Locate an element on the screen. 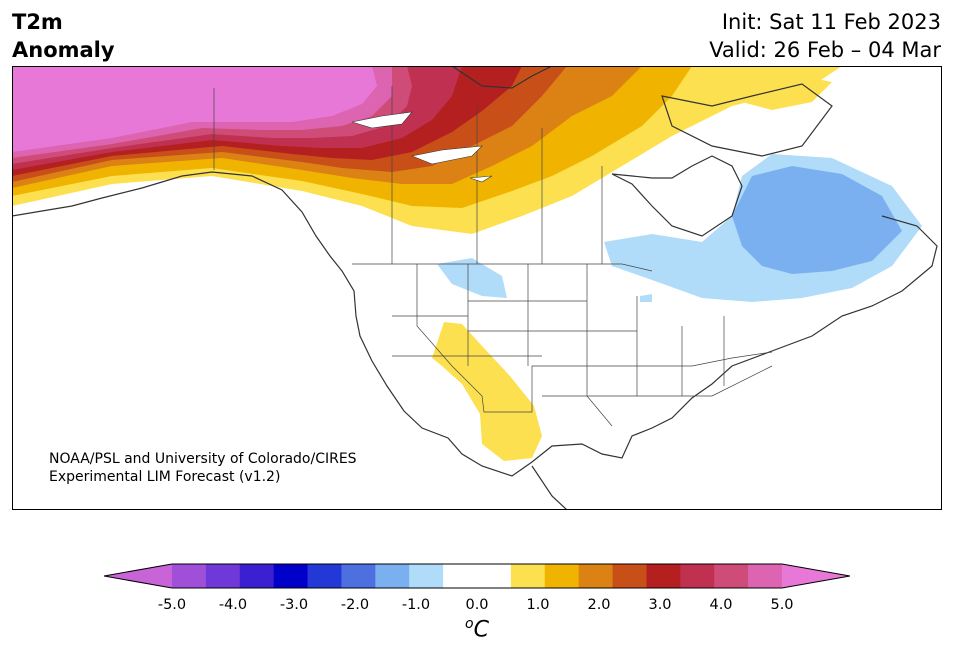 The width and height of the screenshot is (953, 656). colorbar-cells is located at coordinates (477, 576).